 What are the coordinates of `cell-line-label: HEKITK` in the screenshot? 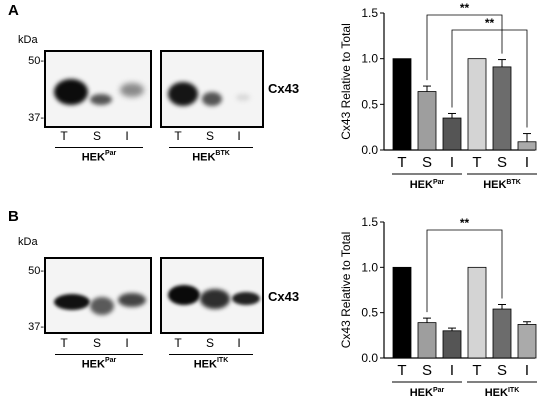 It's located at (211, 364).